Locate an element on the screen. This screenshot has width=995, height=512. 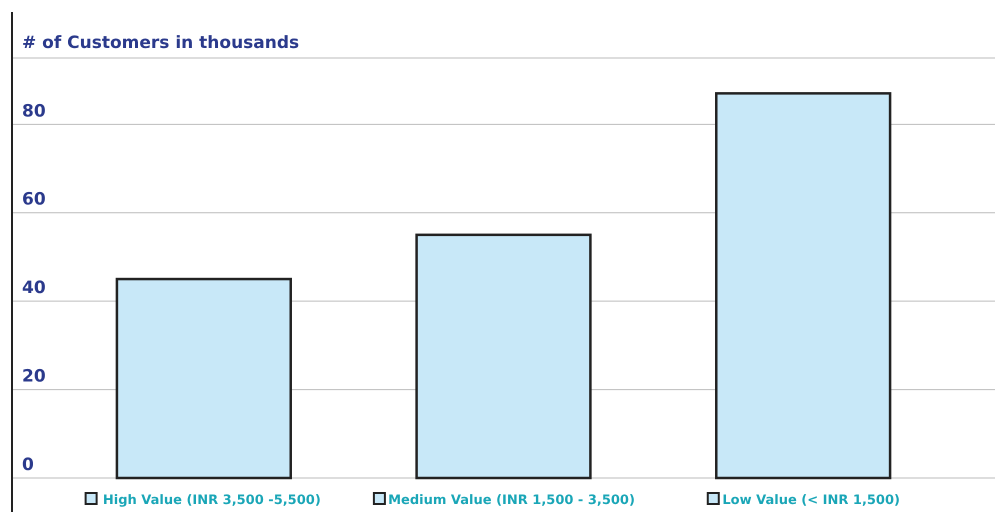
y-tick-label: 0 is located at coordinates (28, 465).